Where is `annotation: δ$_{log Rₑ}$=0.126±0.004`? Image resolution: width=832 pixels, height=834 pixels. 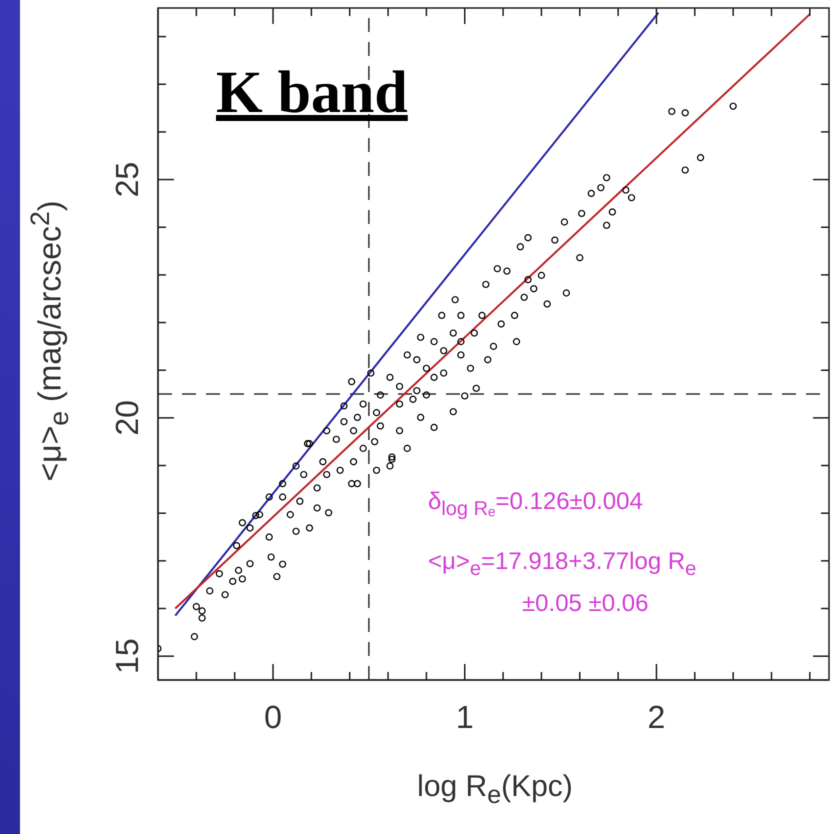 annotation: δ$_{log Rₑ}$=0.126±0.004 is located at coordinates (535, 504).